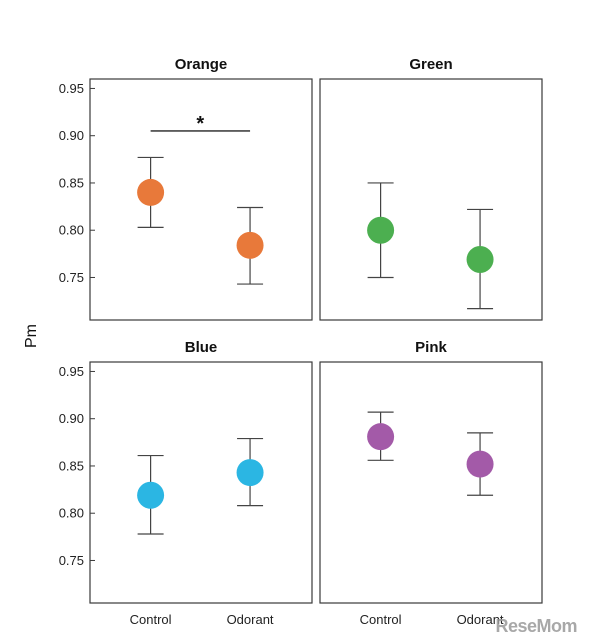 This screenshot has width=589, height=643. What do you see at coordinates (201, 64) in the screenshot?
I see `panel-title-orange: Orange` at bounding box center [201, 64].